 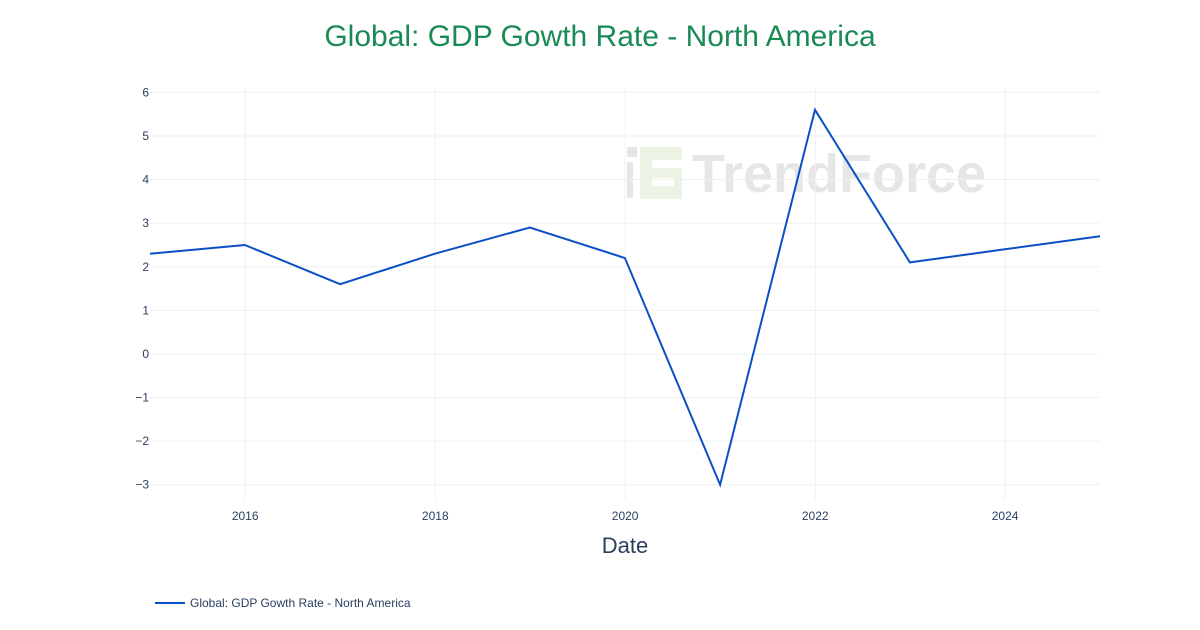 What do you see at coordinates (170, 603) in the screenshot?
I see `legend-swatch` at bounding box center [170, 603].